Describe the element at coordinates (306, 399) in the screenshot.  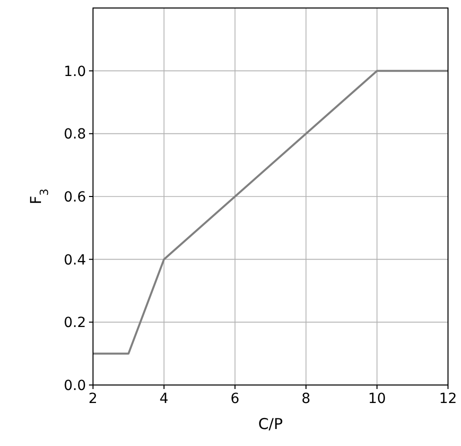
I see `x-tick-label: 8` at that location.